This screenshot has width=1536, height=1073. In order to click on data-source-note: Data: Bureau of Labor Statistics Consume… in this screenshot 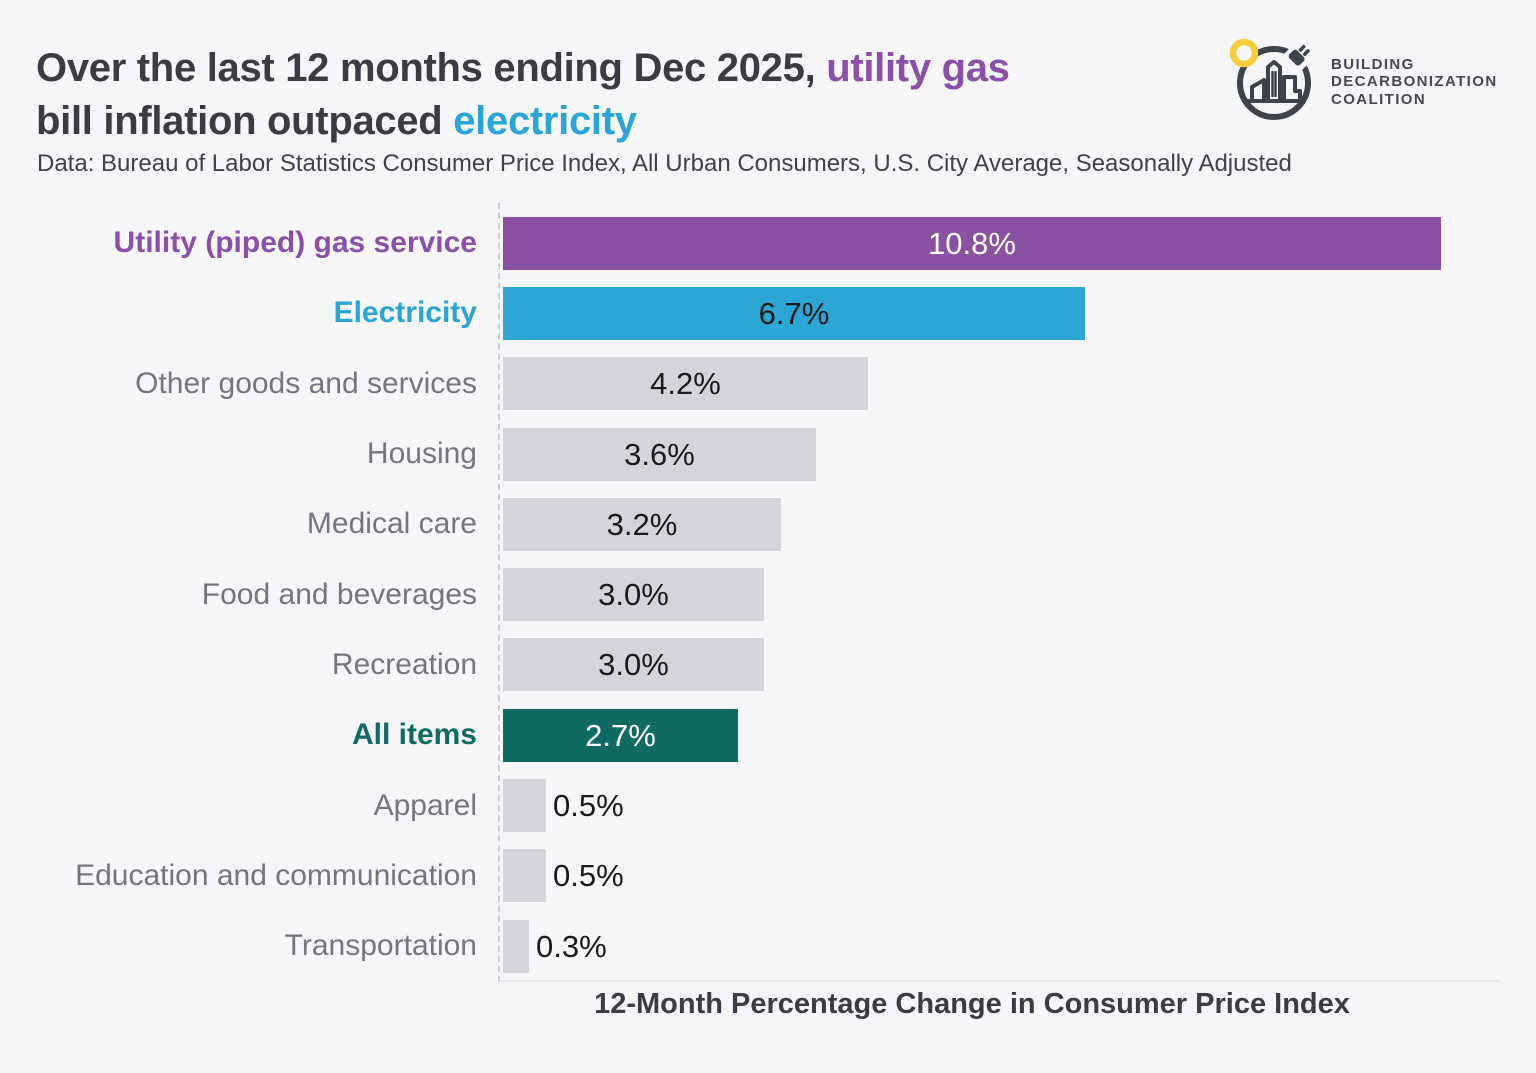, I will do `click(664, 163)`.